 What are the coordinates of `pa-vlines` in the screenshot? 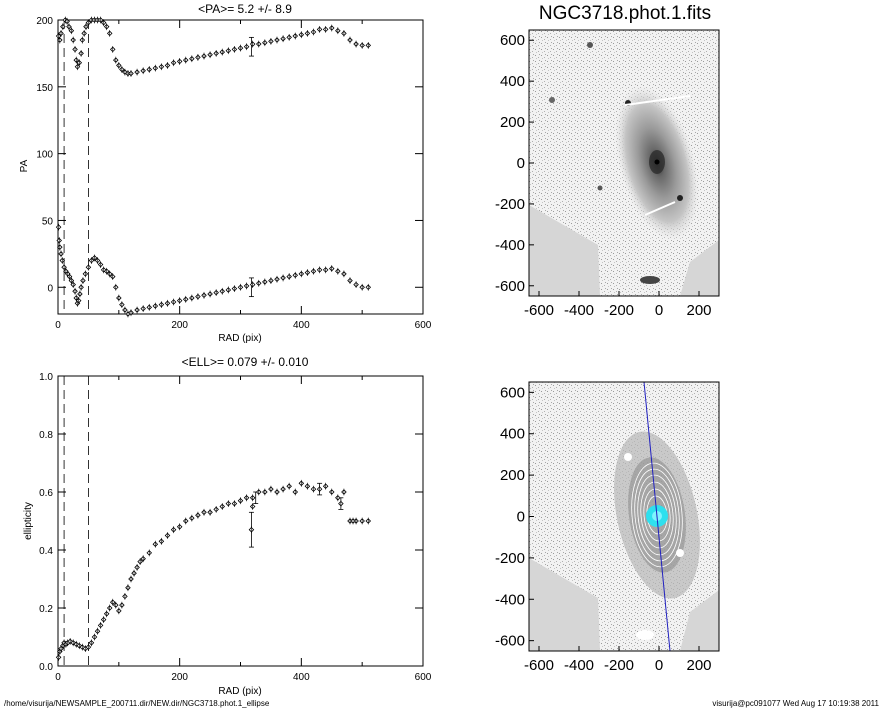 It's located at (76, 167).